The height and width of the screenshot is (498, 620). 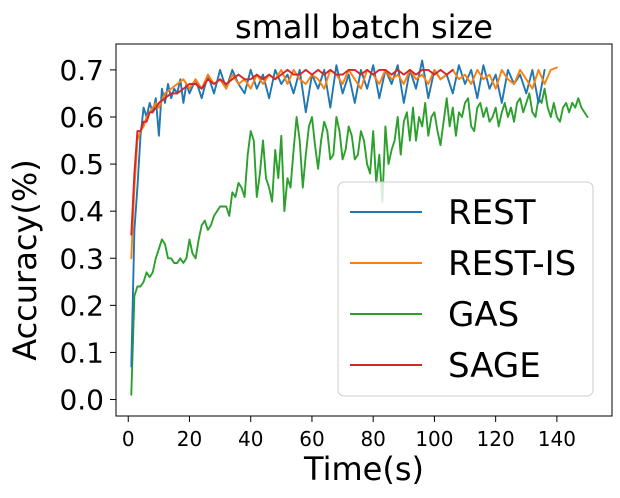 I want to click on chart-title: small batch size, so click(x=364, y=27).